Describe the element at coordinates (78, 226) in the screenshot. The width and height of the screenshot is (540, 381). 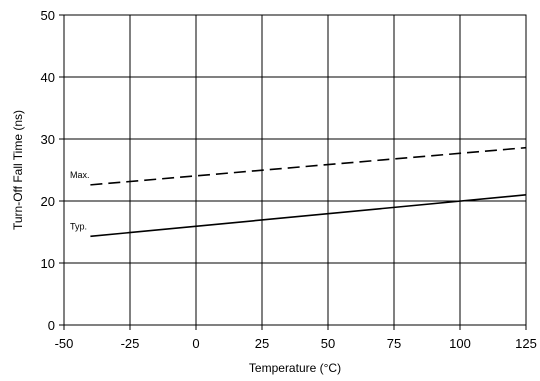
I see `series-label-typ: Typ.` at that location.